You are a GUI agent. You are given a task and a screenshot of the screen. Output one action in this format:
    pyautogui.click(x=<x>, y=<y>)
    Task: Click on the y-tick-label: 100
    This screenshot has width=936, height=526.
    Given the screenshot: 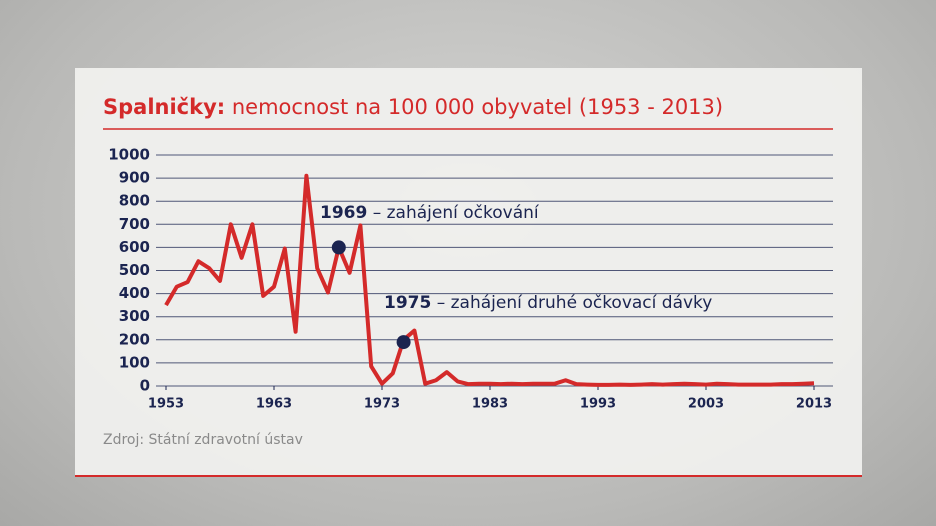 What is the action you would take?
    pyautogui.click(x=134, y=362)
    